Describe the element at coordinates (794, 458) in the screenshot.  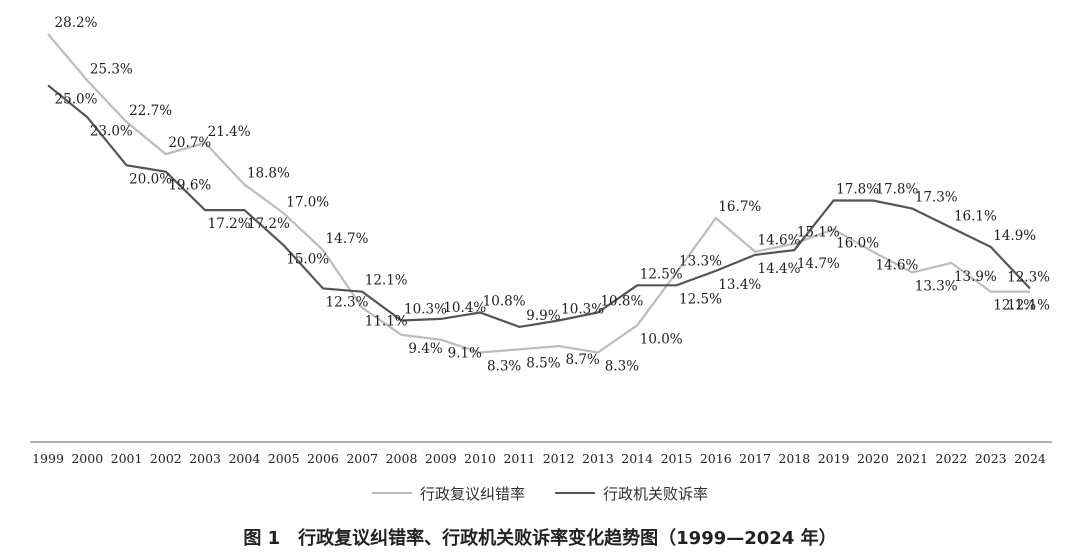
I see `x-tick-label: 2018` at that location.